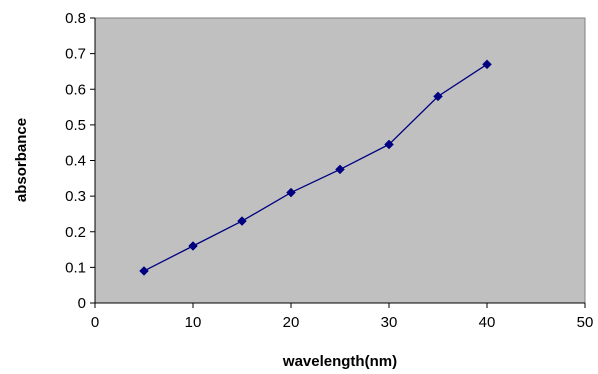 Image resolution: width=598 pixels, height=374 pixels. I want to click on x-tick-label: 50, so click(585, 322).